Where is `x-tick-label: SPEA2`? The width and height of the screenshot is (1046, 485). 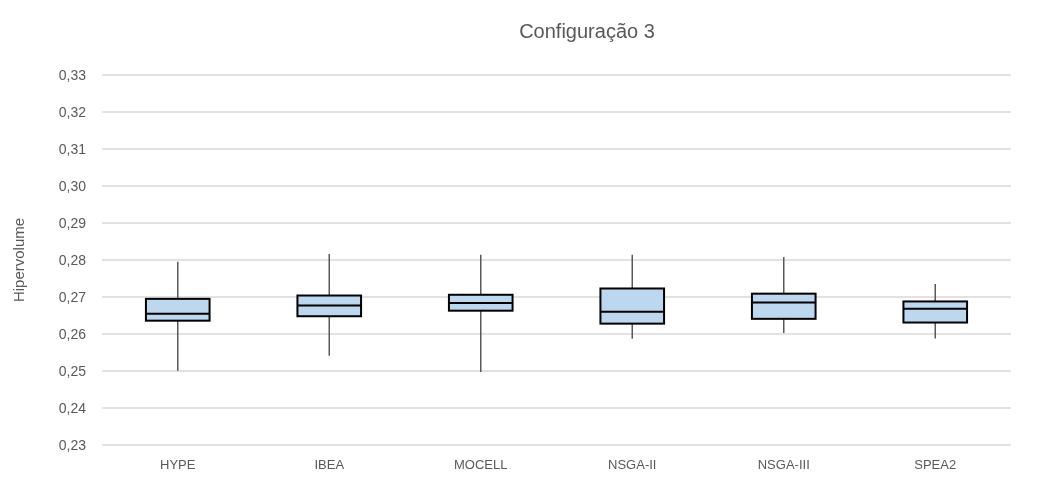
x-tick-label: SPEA2 is located at coordinates (935, 464).